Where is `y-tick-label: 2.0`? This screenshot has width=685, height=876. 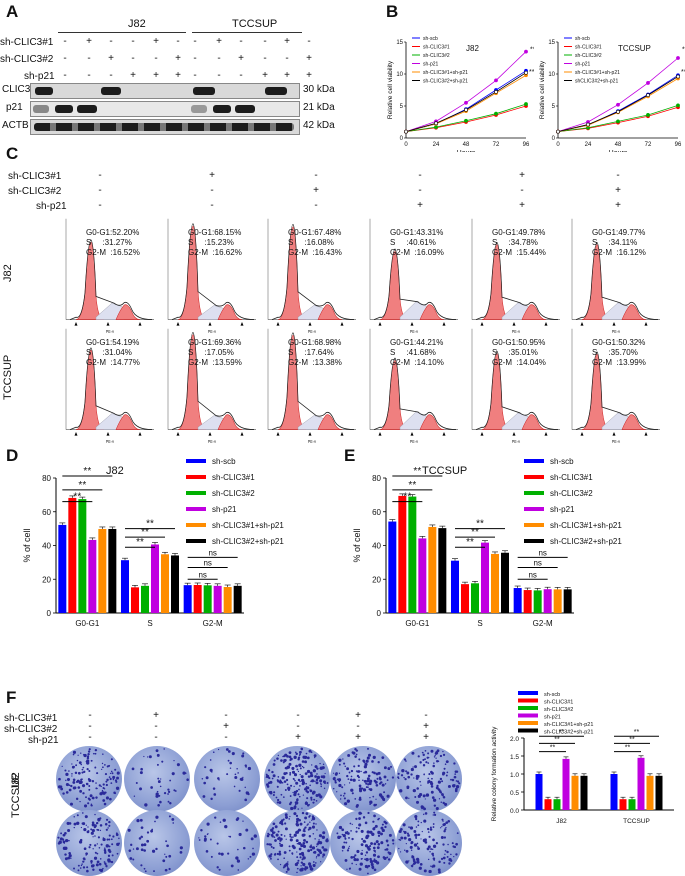
y-tick-label: 2.0 is located at coordinates (514, 739).